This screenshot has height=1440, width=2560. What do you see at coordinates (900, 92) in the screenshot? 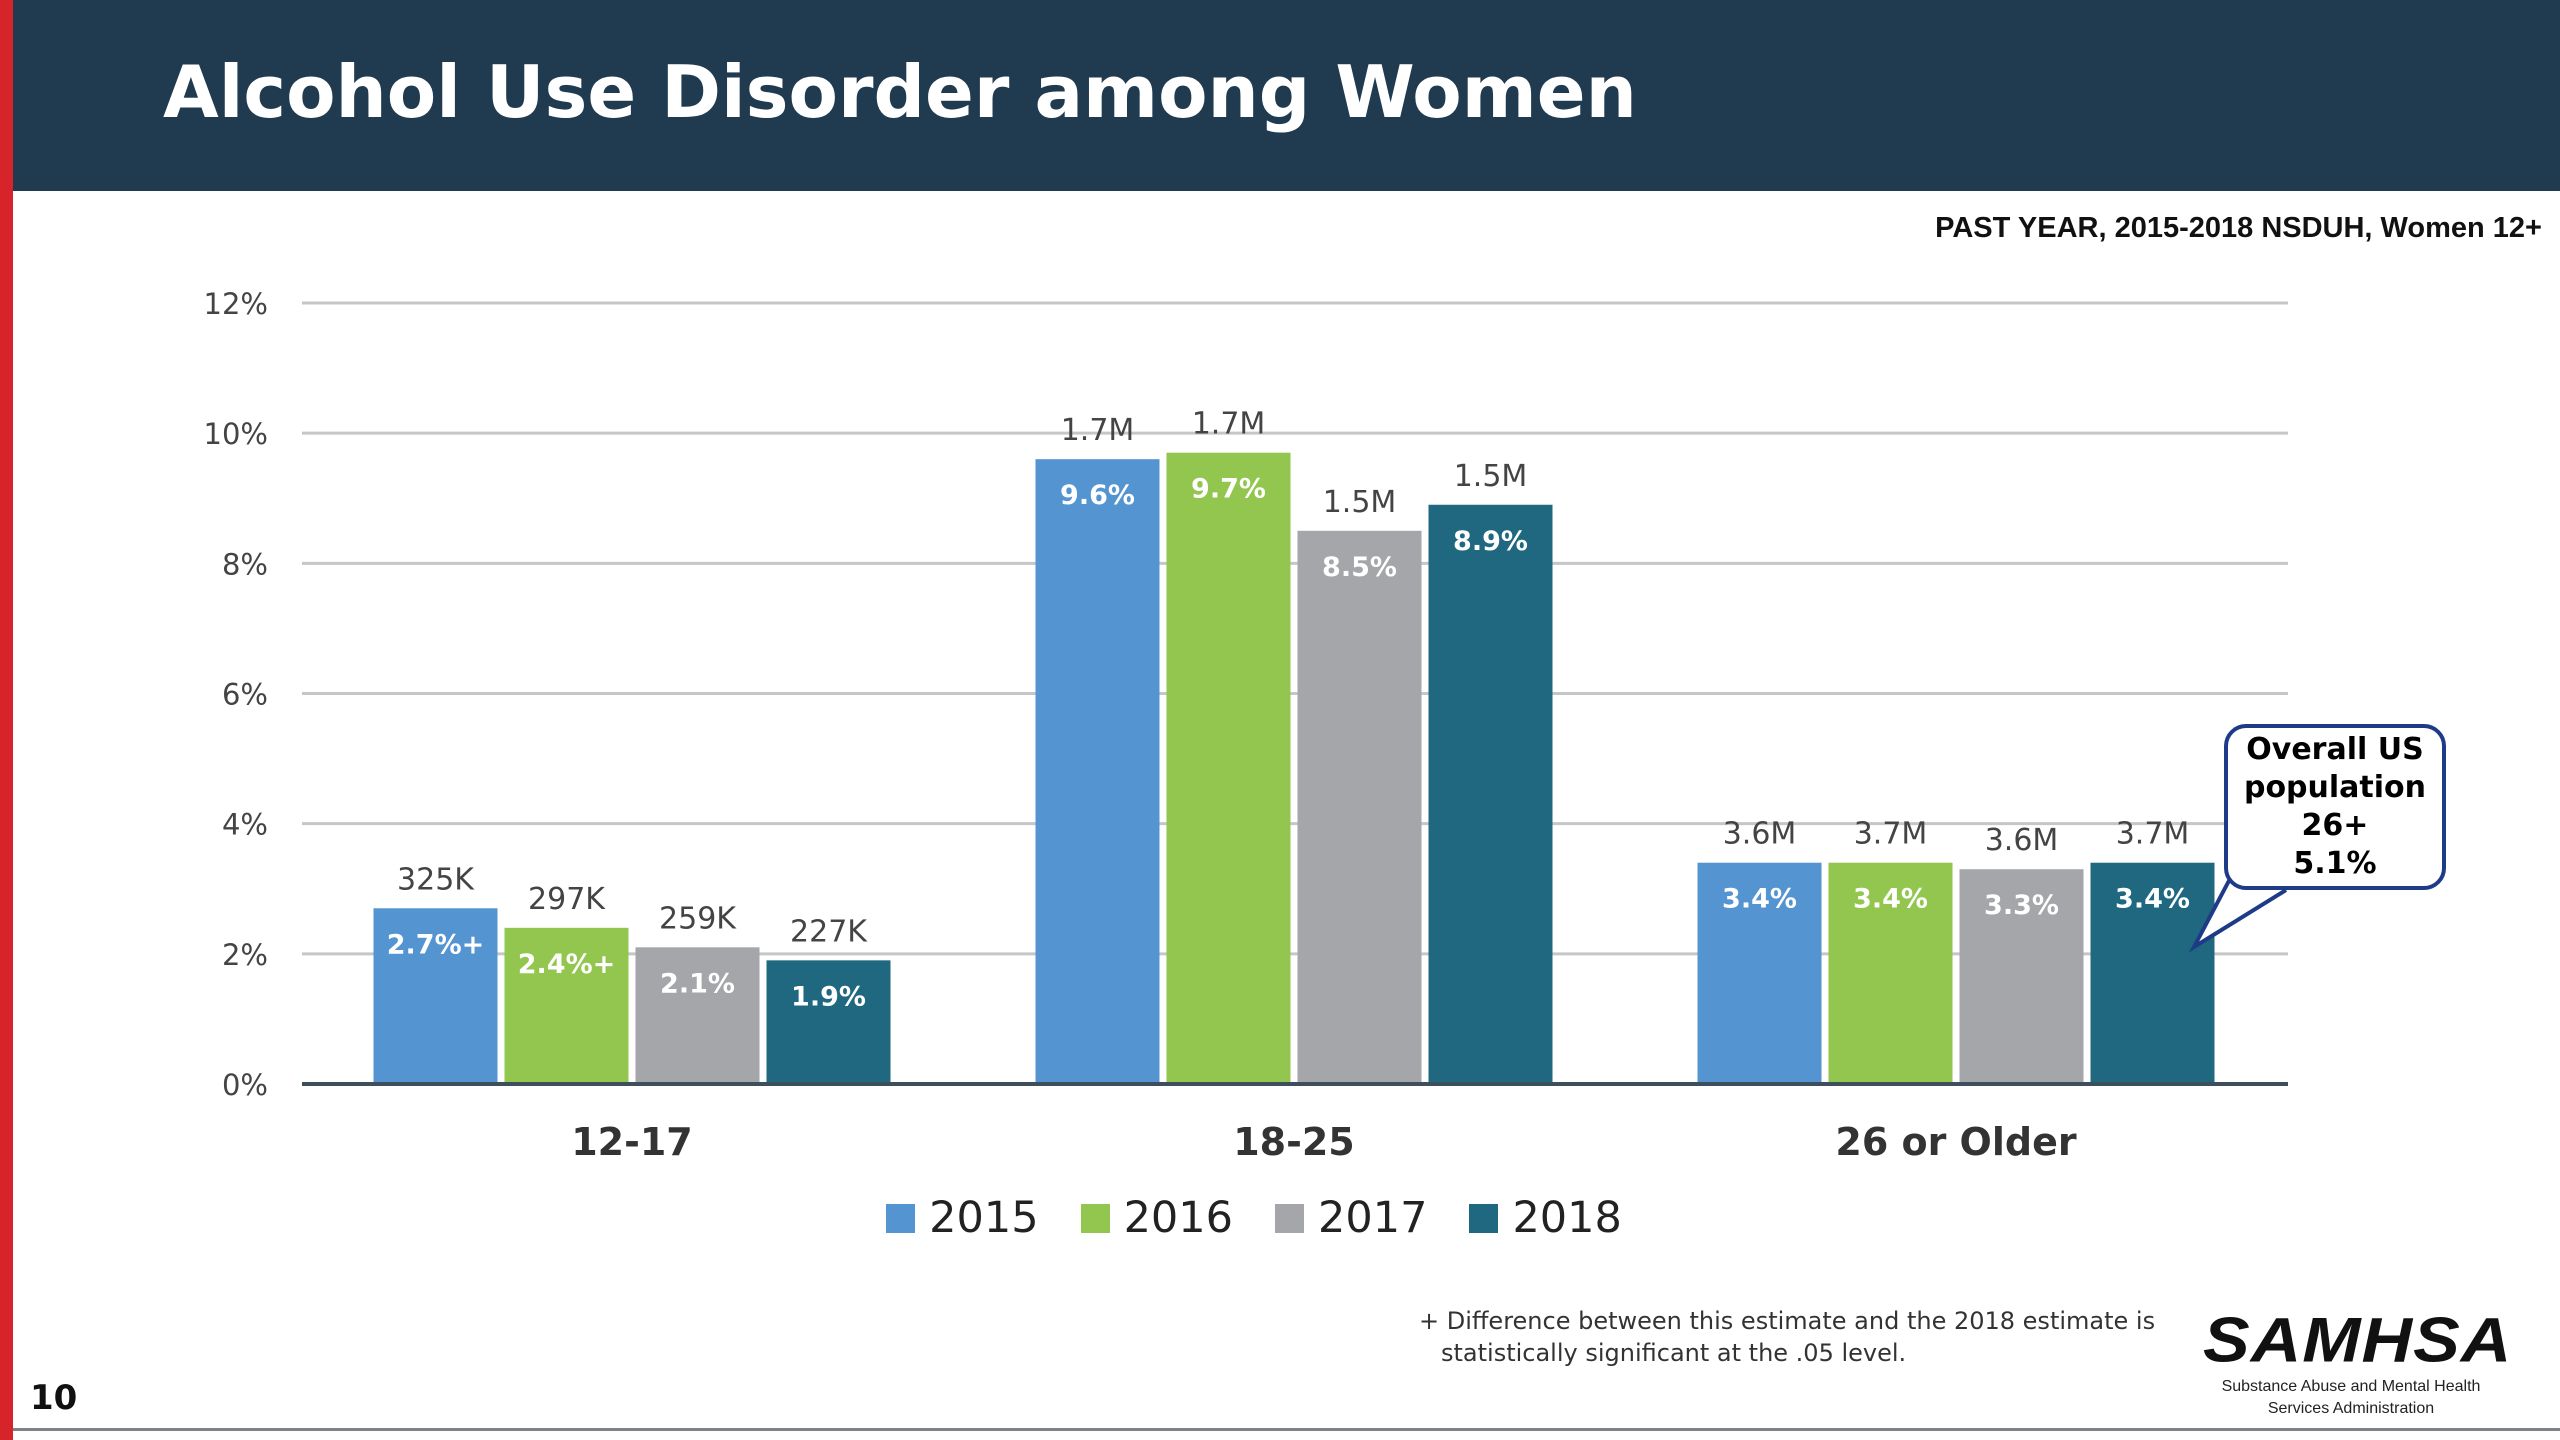
I see `slide-title: Alcohol Use Disorder among Women` at bounding box center [900, 92].